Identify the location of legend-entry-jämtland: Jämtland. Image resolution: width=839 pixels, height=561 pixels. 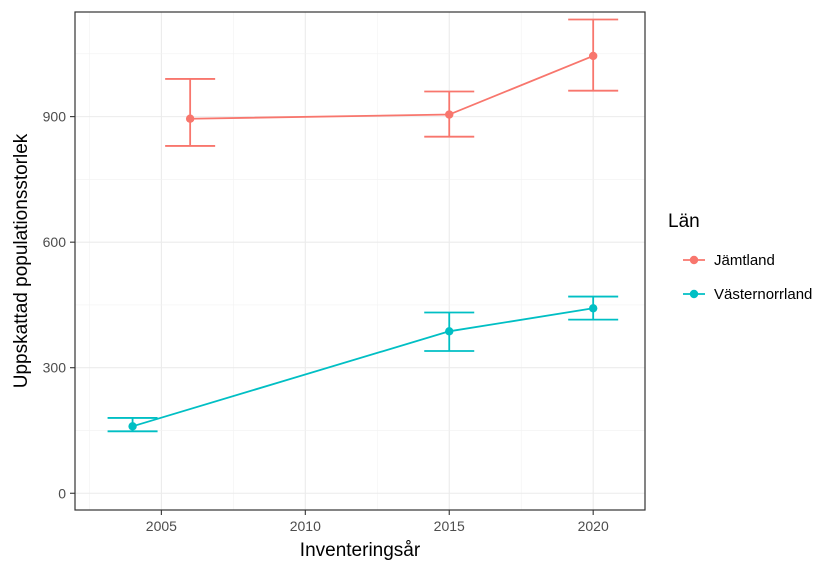
(729, 260).